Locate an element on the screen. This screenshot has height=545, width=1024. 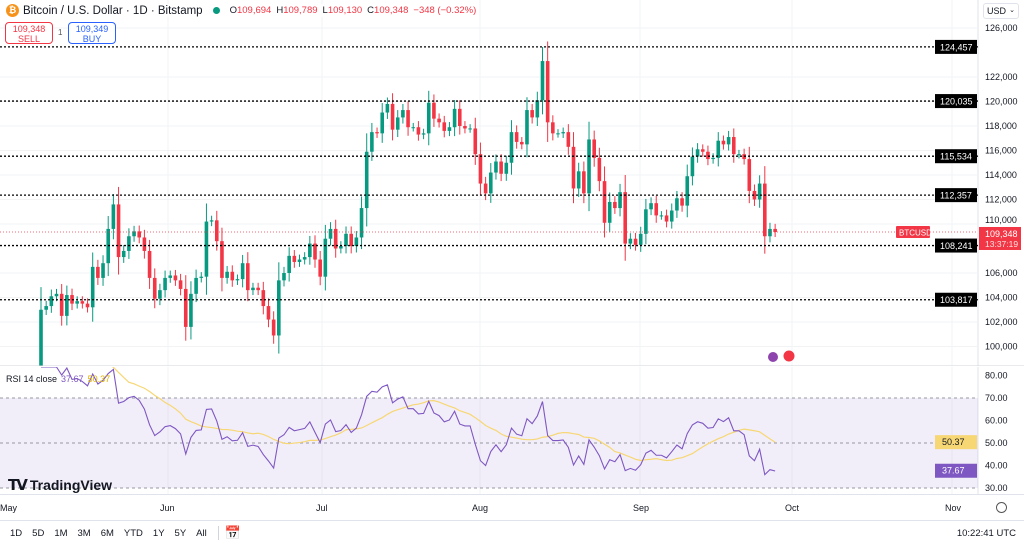
calendar-goto-icon: 📅 is located at coordinates (232, 532).